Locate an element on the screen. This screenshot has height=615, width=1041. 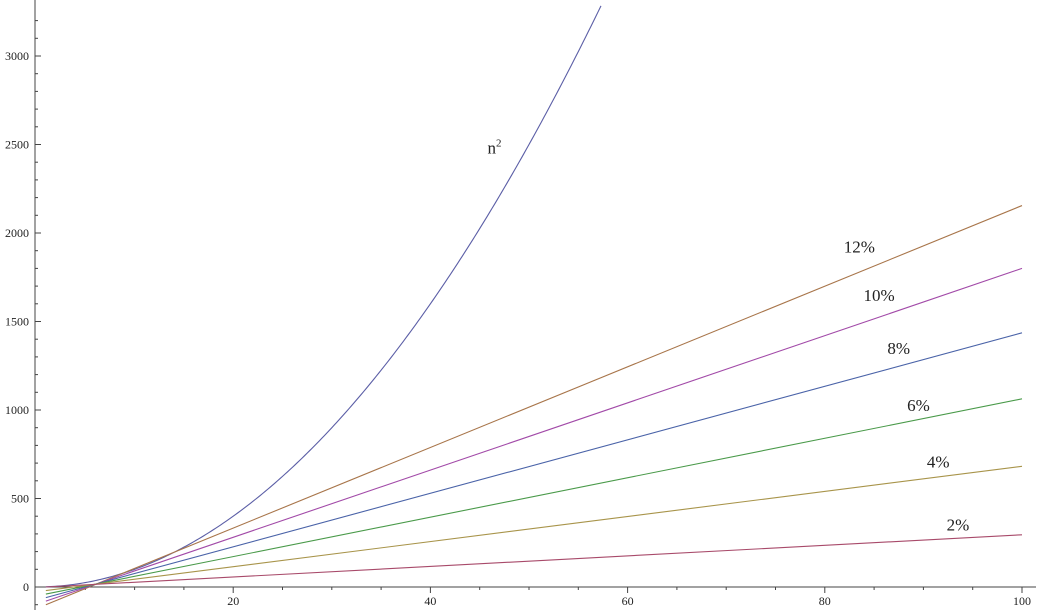
y-tick-label: 0 is located at coordinates (26, 587).